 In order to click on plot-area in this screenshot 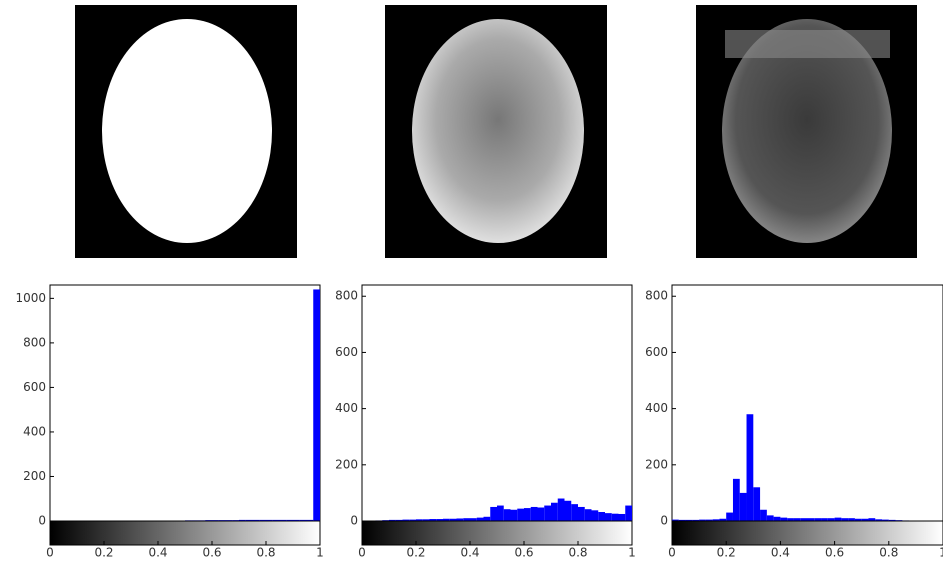, I will do `click(807, 403)`.